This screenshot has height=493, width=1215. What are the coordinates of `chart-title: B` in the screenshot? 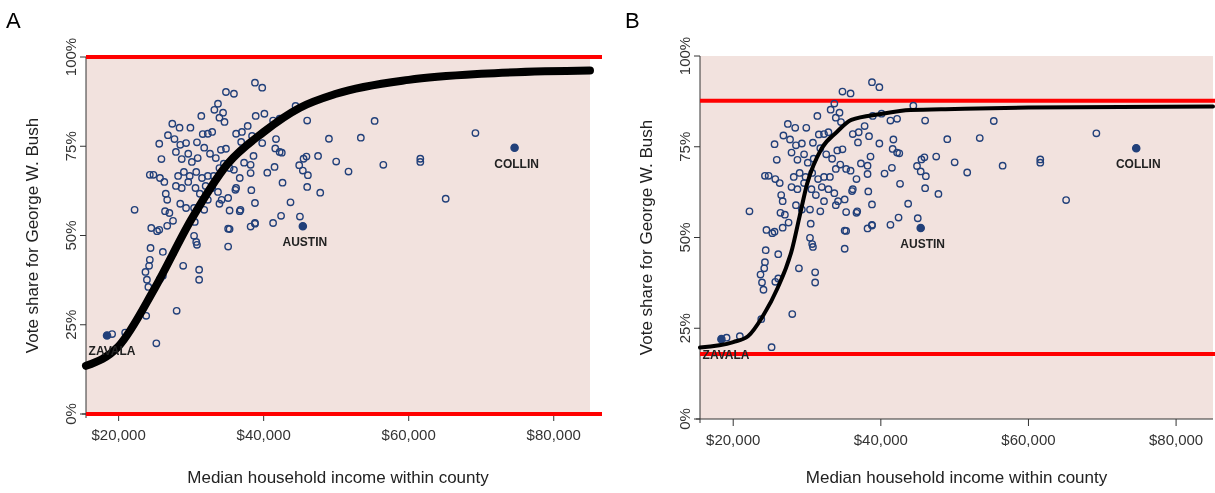 It's located at (632, 20).